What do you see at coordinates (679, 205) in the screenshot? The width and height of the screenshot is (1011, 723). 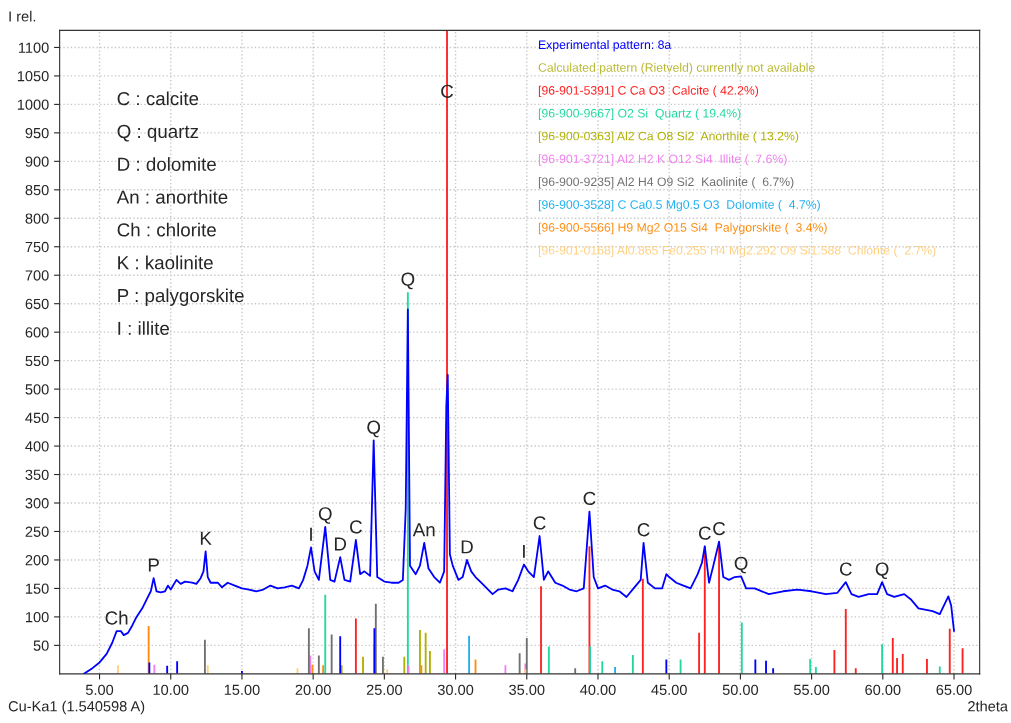 I see `text: [96-900-3528] C Ca0.5 Mg0.5 O3 Dolomite ( 4.7%)` at bounding box center [679, 205].